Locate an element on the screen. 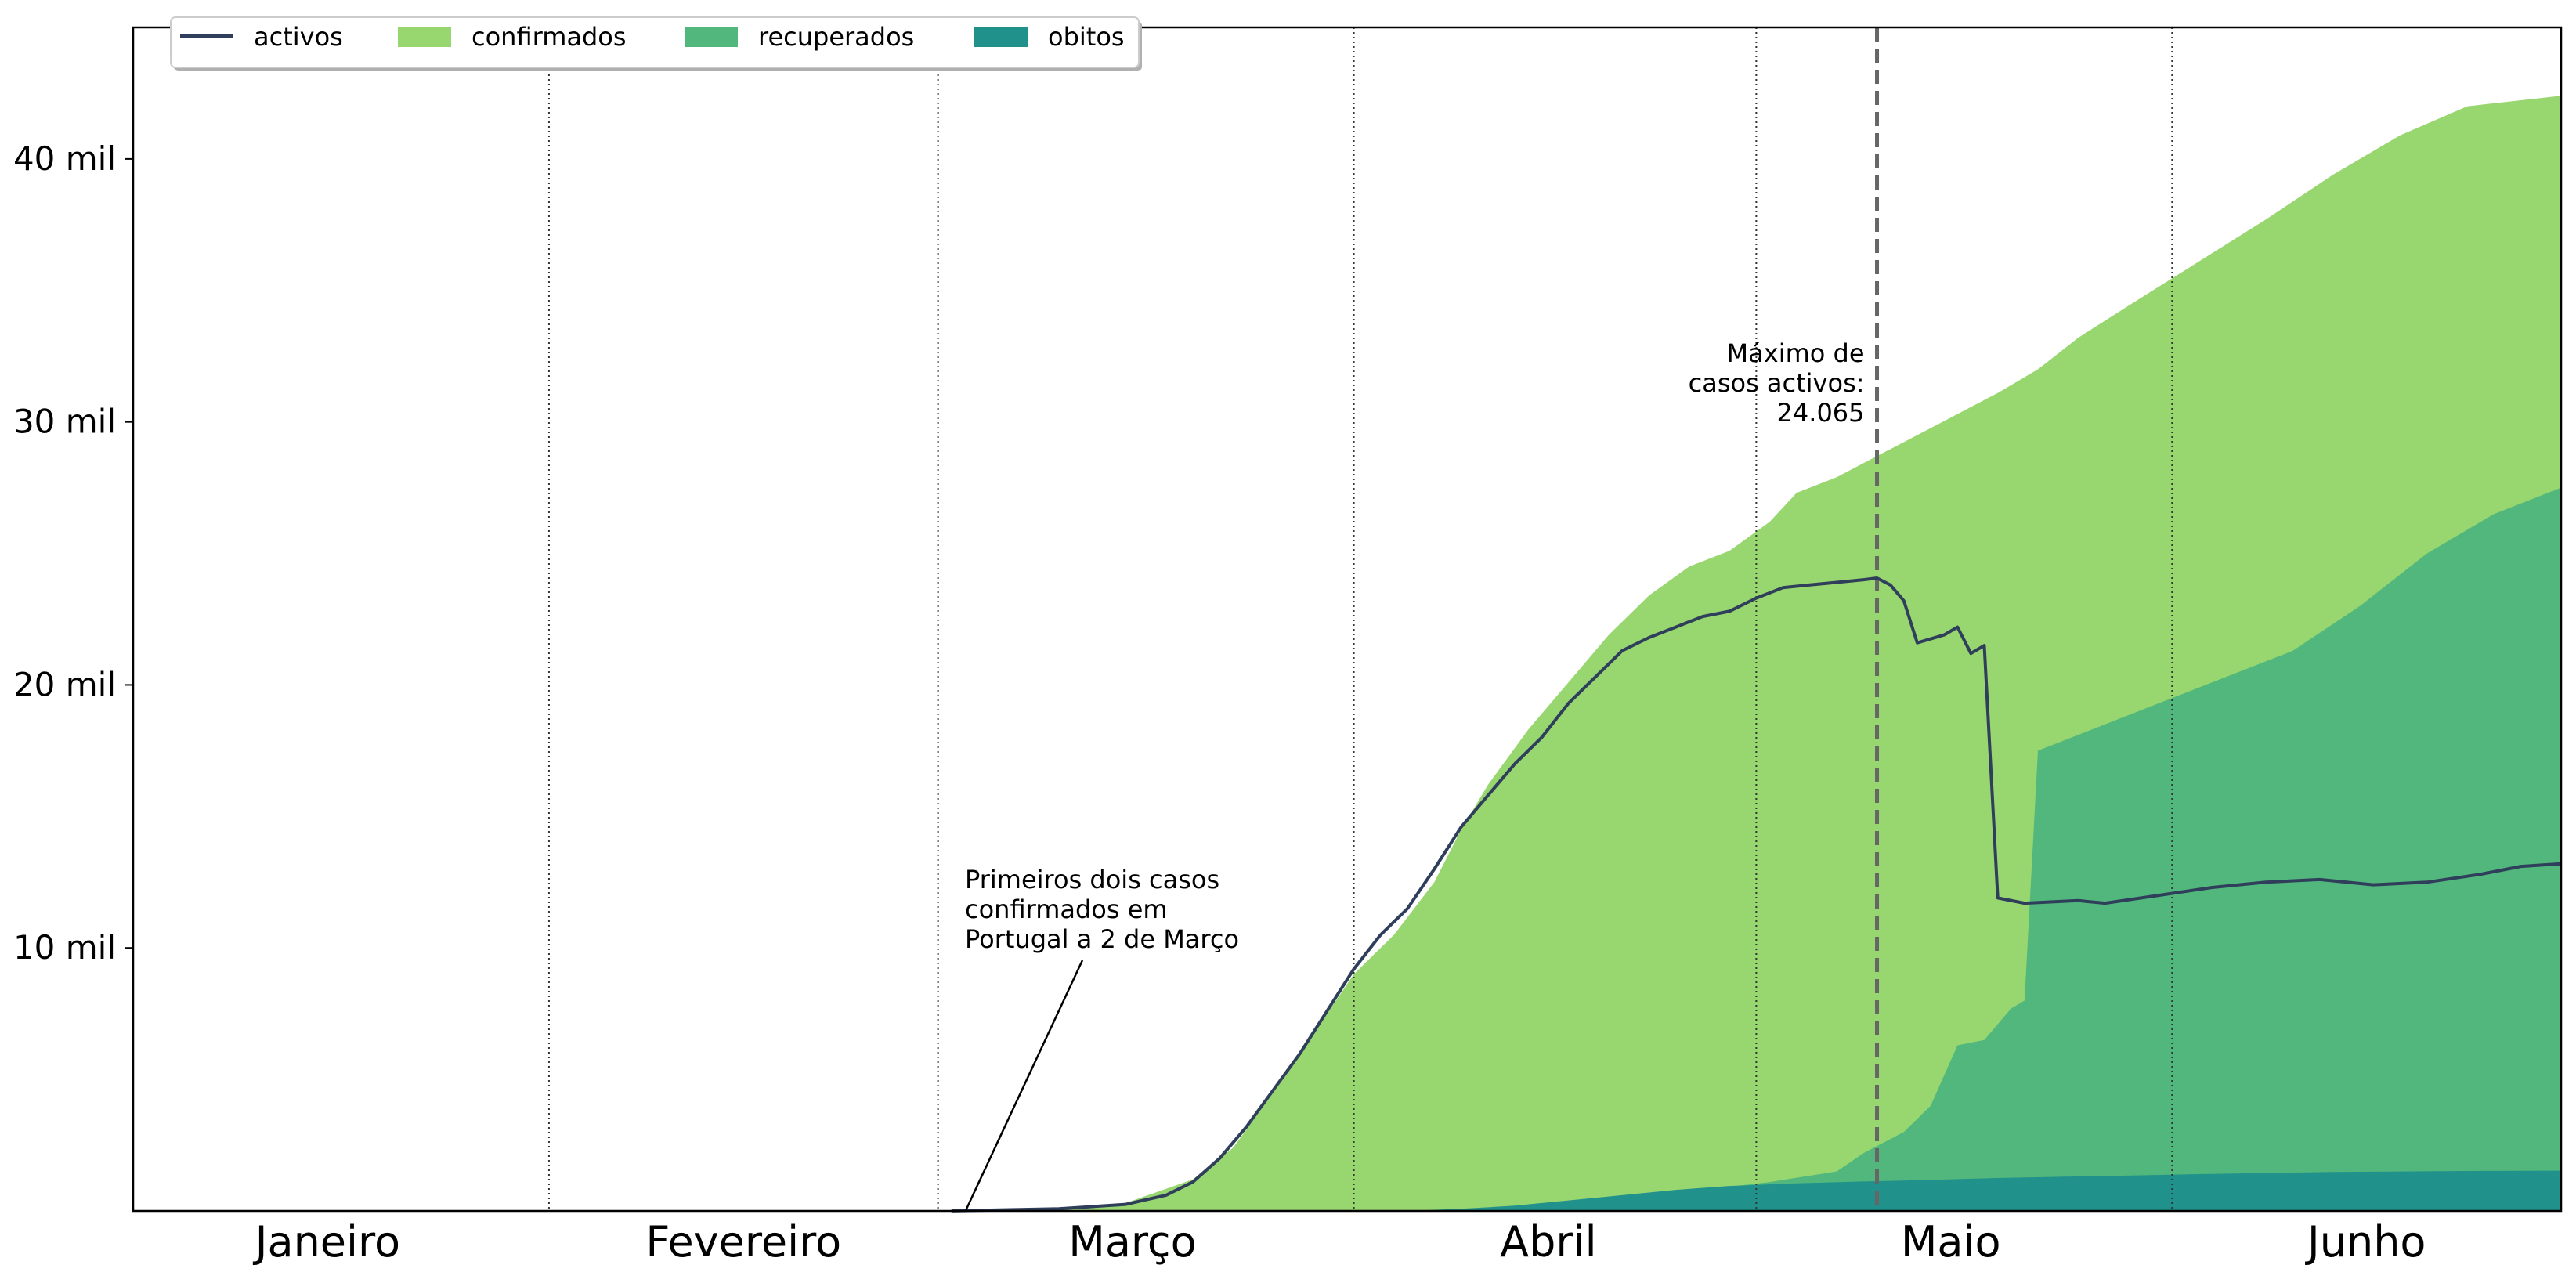 The width and height of the screenshot is (2576, 1283). max-active-annotation-line: 24.065 is located at coordinates (1821, 413).